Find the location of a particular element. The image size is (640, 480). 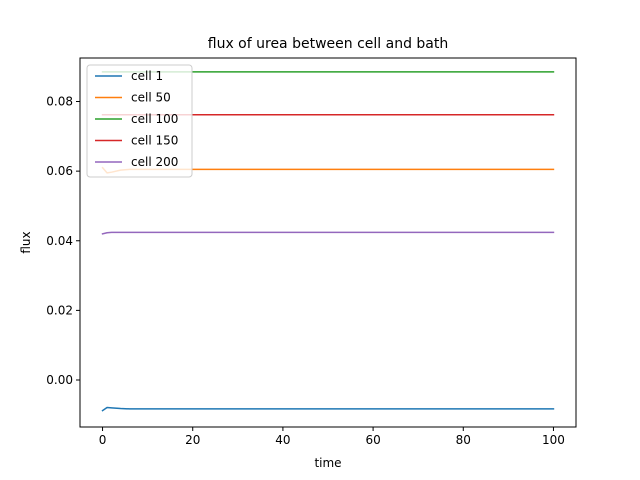

legend-box is located at coordinates (139, 121).